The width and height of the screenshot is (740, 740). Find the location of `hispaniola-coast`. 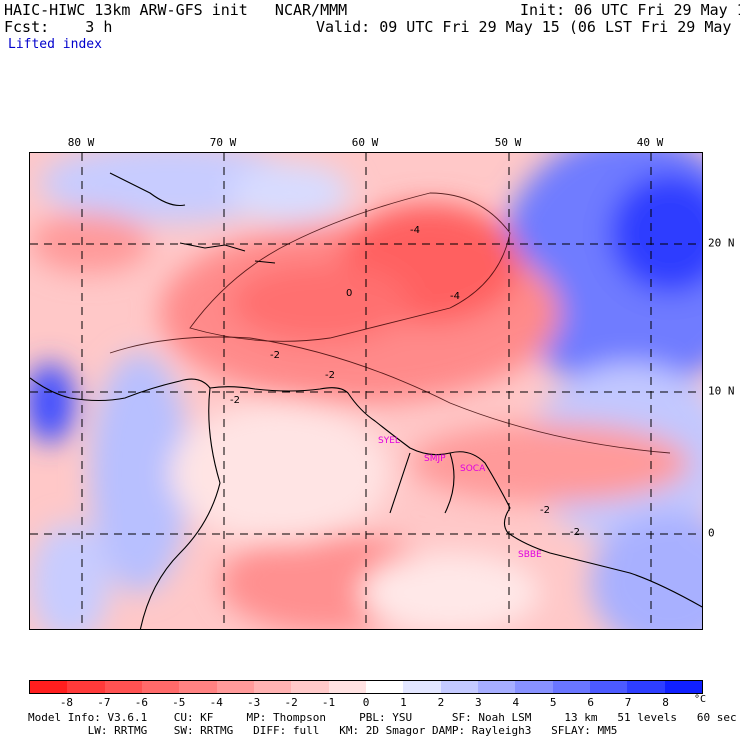

hispaniola-coast is located at coordinates (212, 247).